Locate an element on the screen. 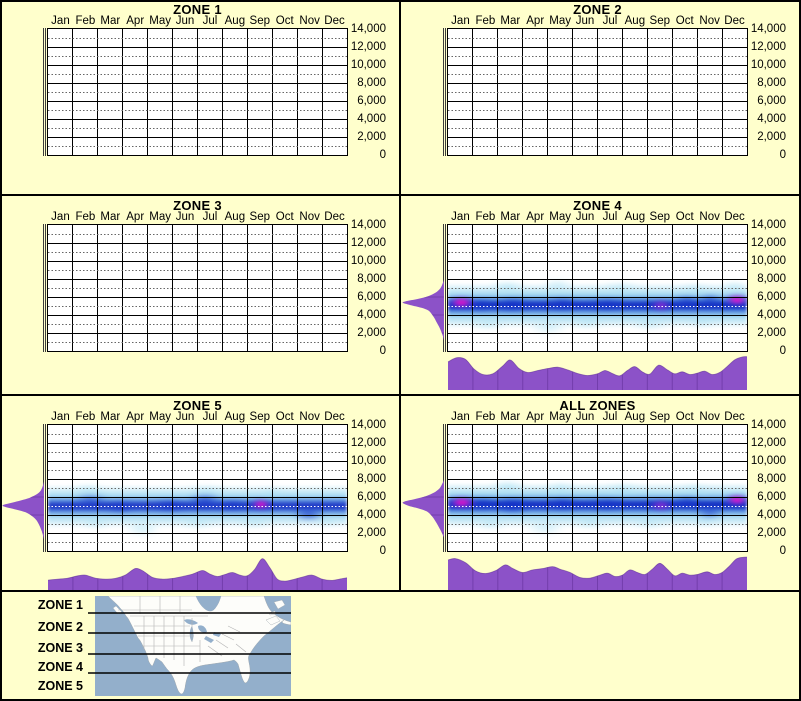 The width and height of the screenshot is (801, 701). month-tick-label: Aug is located at coordinates (235, 217).